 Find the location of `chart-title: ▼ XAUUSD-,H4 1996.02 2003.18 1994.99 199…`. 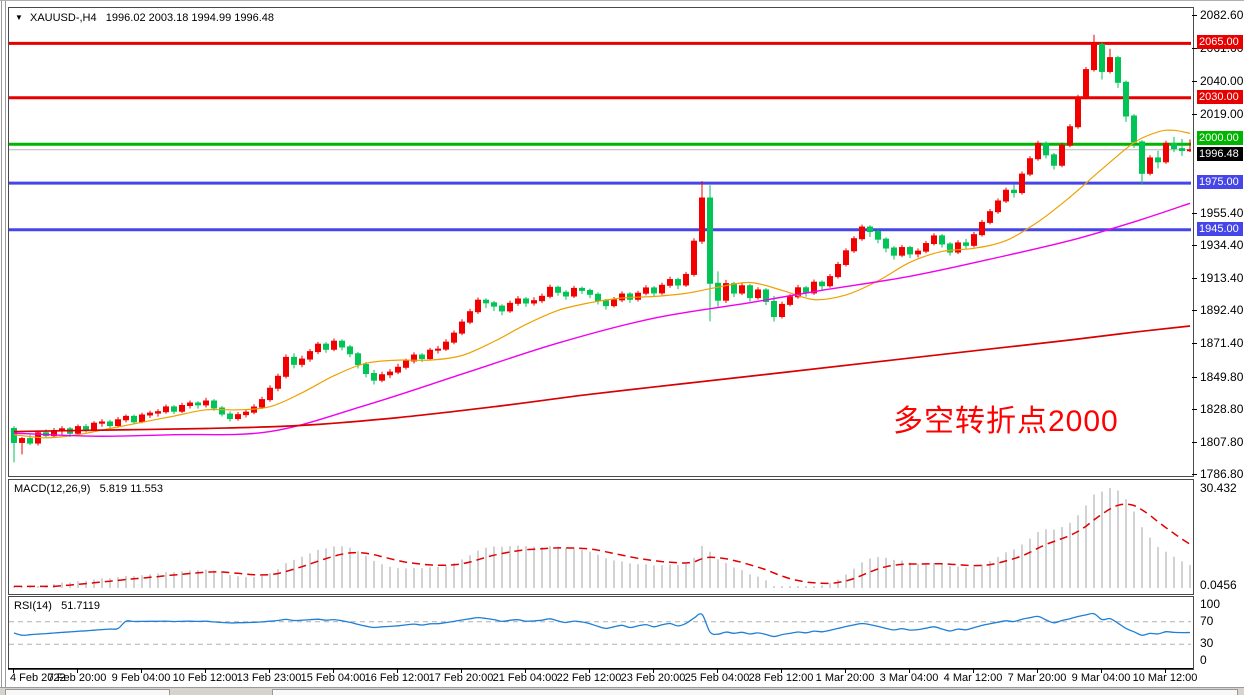

chart-title: ▼ XAUUSD-,H4 1996.02 2003.18 1994.99 199… is located at coordinates (144, 18).